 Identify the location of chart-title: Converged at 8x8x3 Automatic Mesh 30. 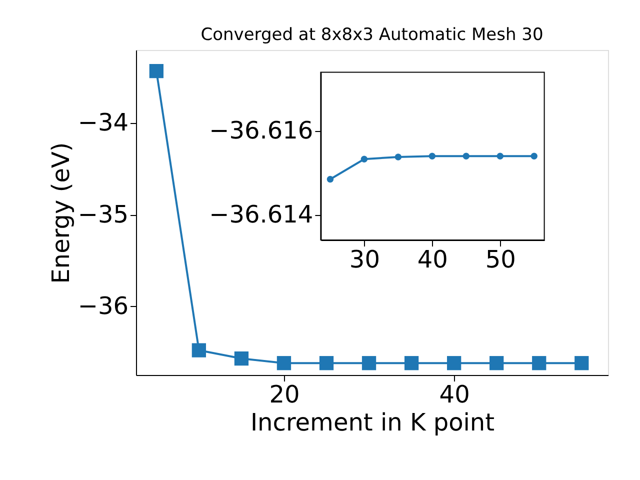
(372, 35).